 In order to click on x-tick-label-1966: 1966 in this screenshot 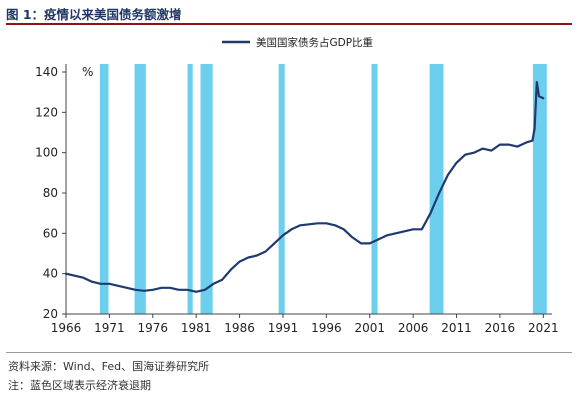, I will do `click(66, 328)`.